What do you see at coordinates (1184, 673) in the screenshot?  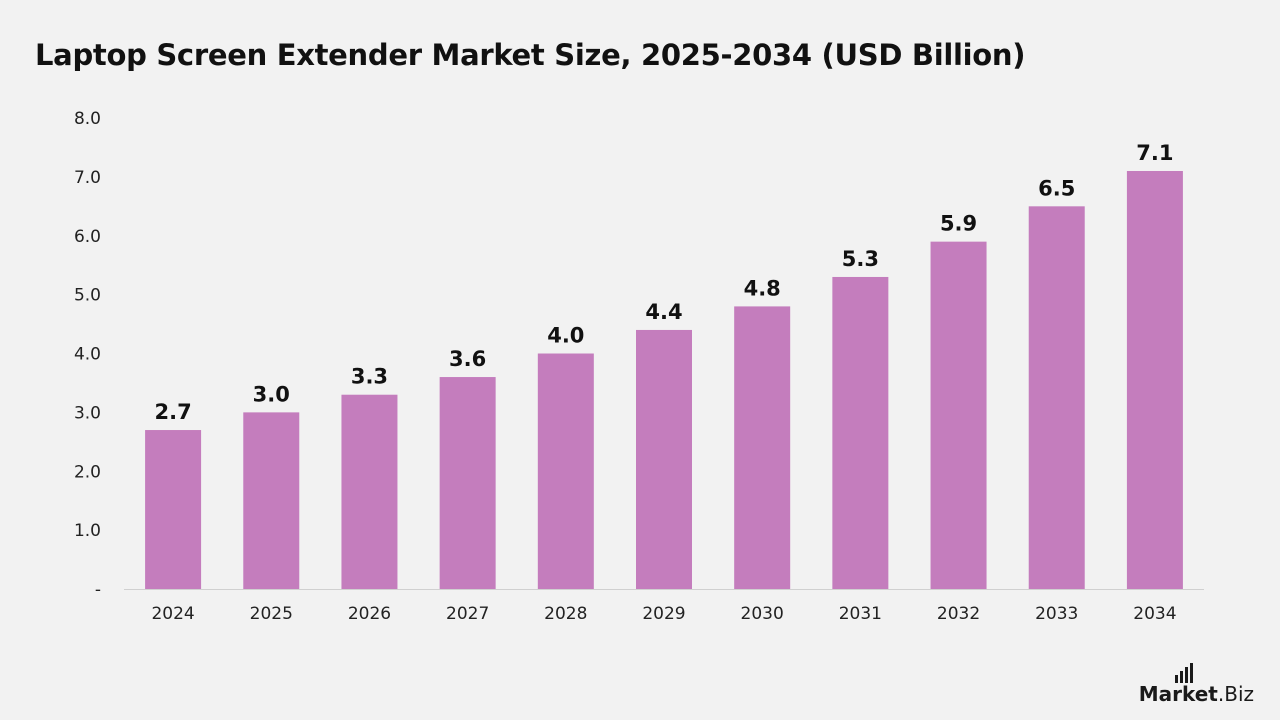 I see `bar-signal-icon` at bounding box center [1184, 673].